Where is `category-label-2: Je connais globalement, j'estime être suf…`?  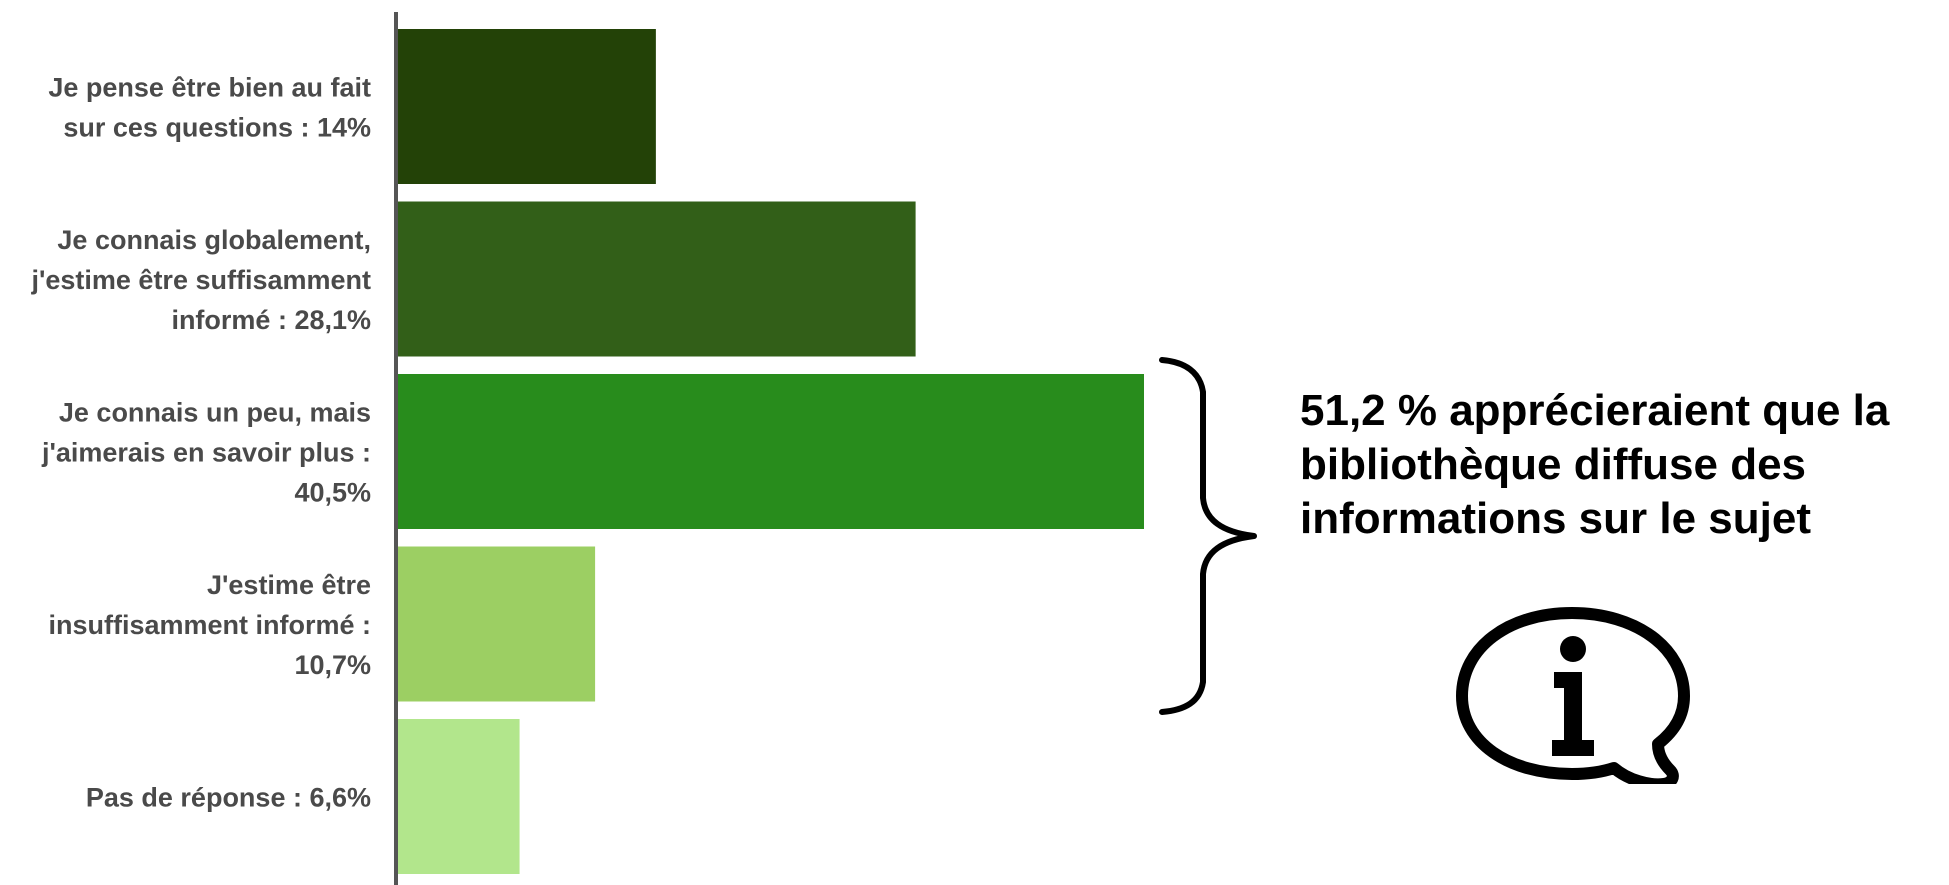
category-label-2: Je connais globalement, j'estime être suf… is located at coordinates (200, 280).